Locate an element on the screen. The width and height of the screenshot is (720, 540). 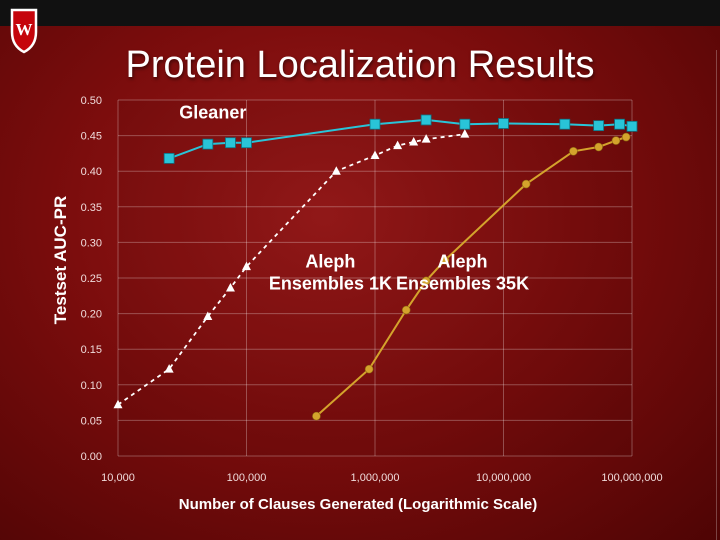
x-tick-label: 100,000 is located at coordinates (247, 478).